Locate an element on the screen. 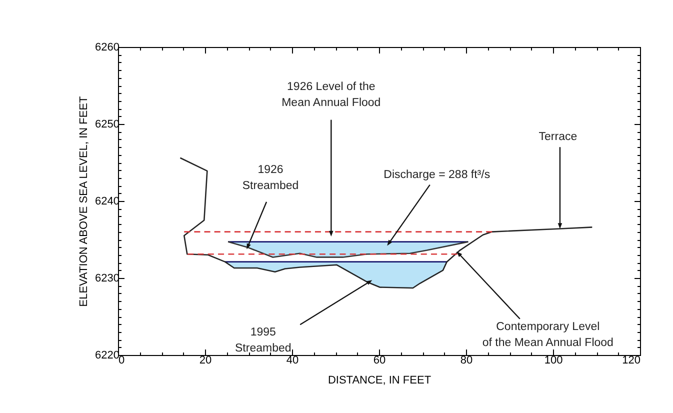 The width and height of the screenshot is (673, 413). annotation: 1995 Streambed is located at coordinates (263, 340).